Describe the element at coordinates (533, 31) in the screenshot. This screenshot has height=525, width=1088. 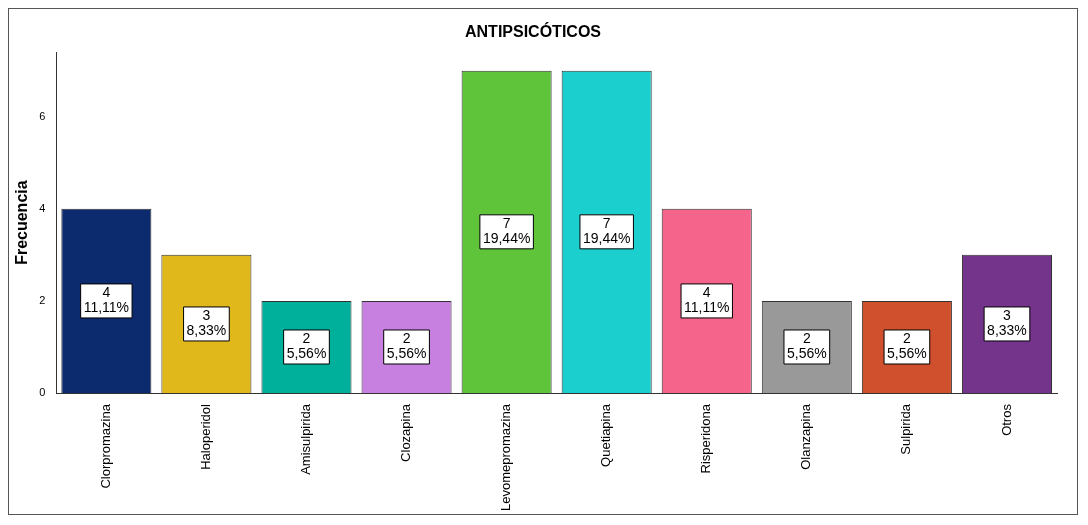
I see `chart-title: ANTIPSICÓTICOS` at that location.